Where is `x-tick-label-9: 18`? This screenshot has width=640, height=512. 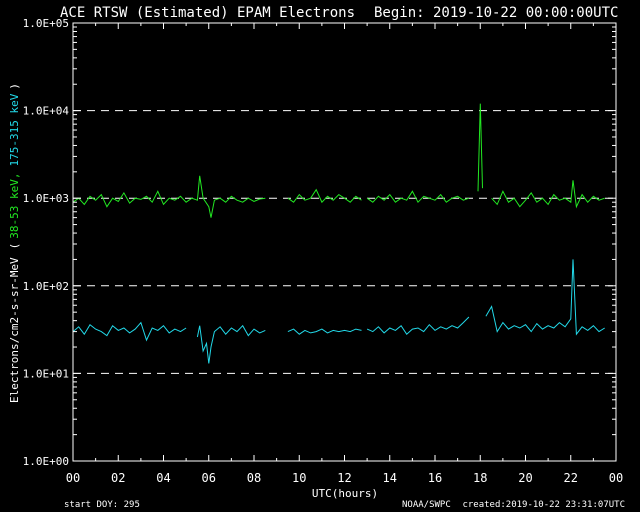 x-tick-label-9: 18 is located at coordinates (480, 478).